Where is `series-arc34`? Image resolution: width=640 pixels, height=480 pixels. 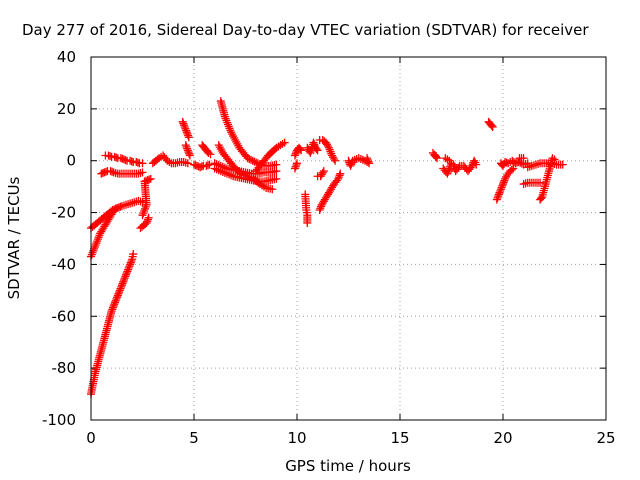 series-arc34 is located at coordinates (545, 165).